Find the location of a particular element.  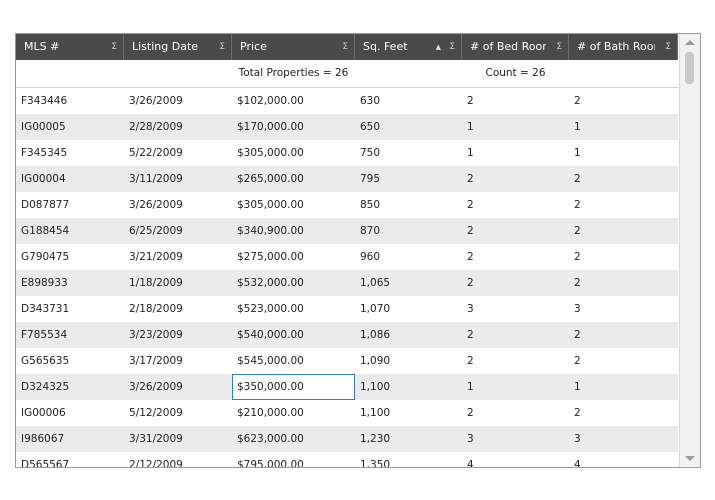

cell-price: $265,000.00 is located at coordinates (270, 179).